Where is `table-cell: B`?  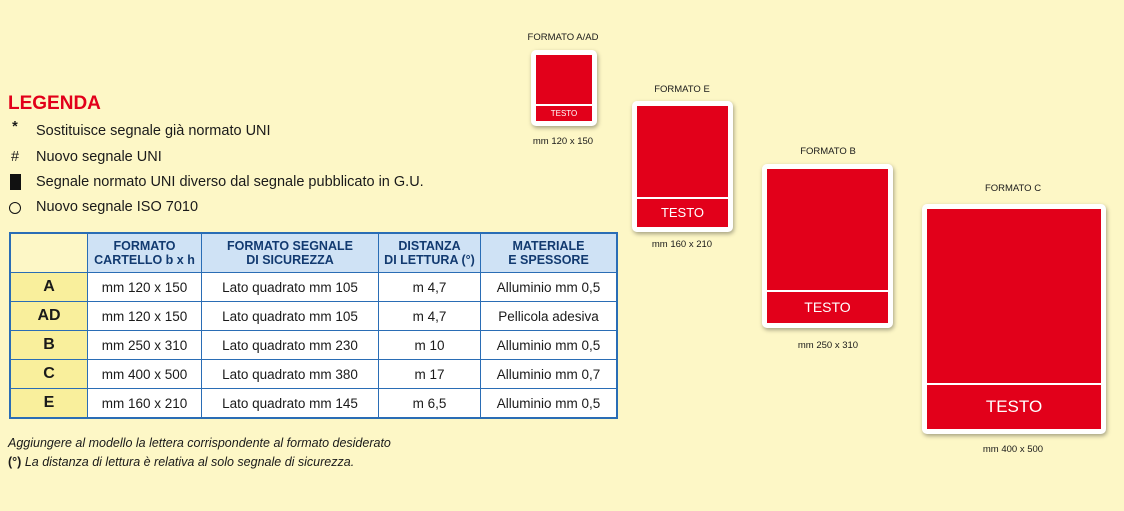
table-cell: B is located at coordinates (48, 345).